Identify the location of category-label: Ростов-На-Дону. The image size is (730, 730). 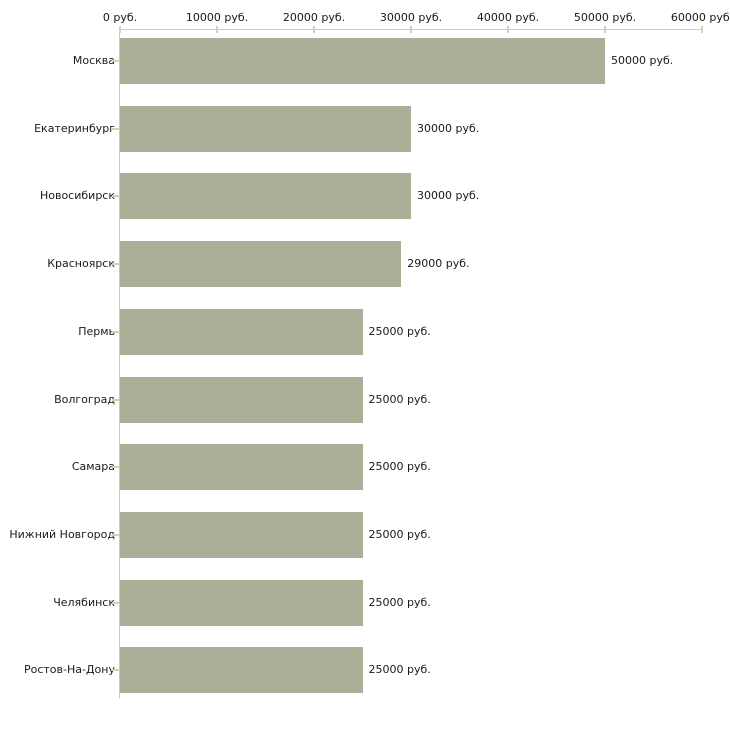
(69, 670).